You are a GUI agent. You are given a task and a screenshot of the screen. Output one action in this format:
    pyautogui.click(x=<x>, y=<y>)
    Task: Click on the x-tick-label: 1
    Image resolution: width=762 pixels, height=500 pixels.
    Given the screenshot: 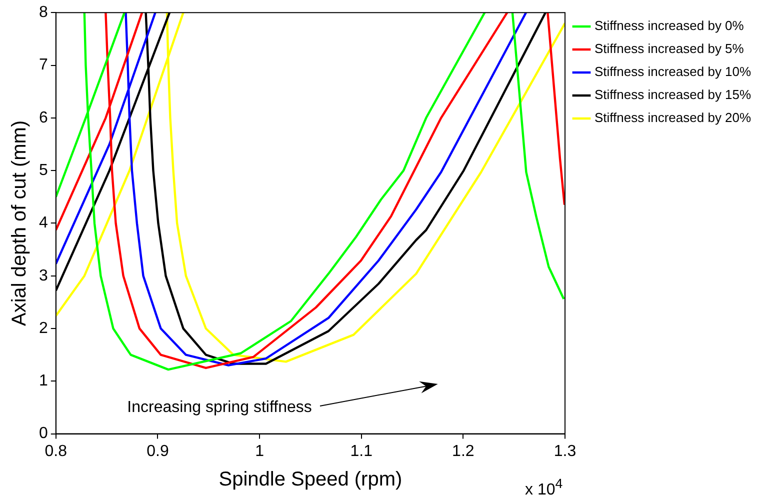 What is the action you would take?
    pyautogui.click(x=259, y=451)
    